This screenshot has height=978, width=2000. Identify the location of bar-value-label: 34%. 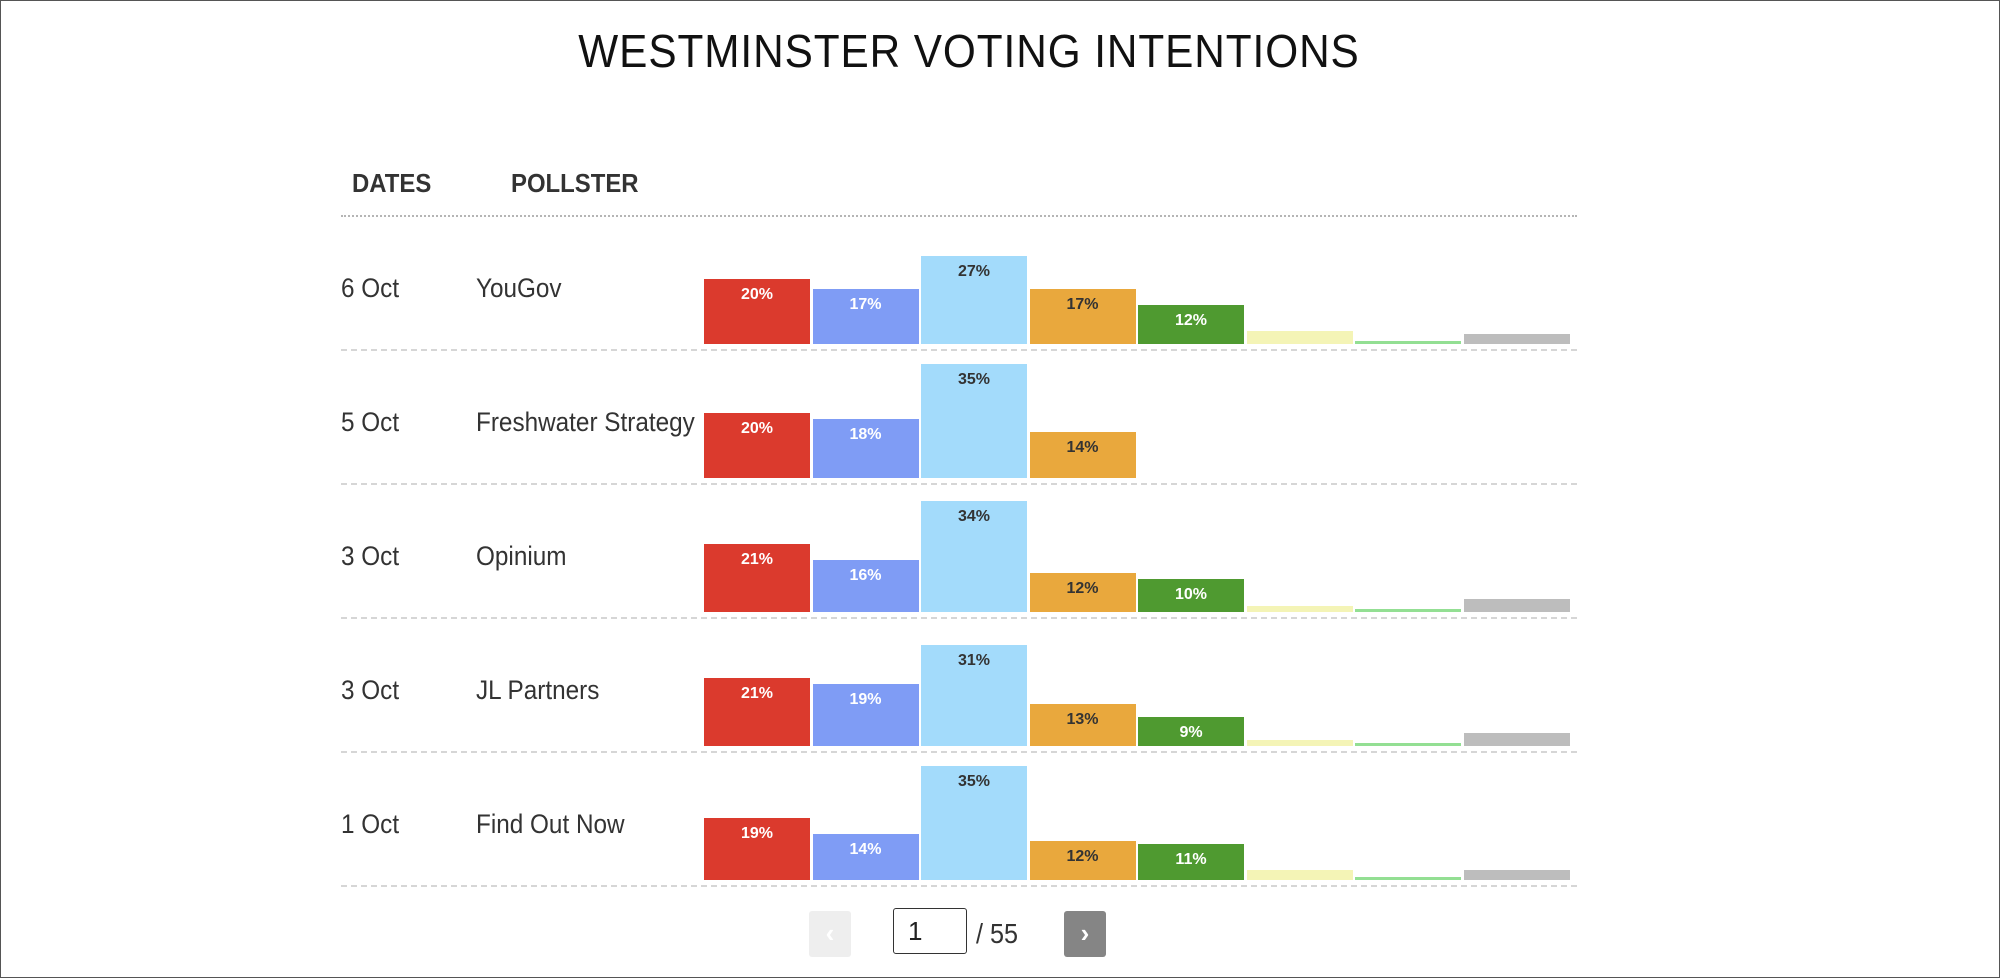
(974, 517).